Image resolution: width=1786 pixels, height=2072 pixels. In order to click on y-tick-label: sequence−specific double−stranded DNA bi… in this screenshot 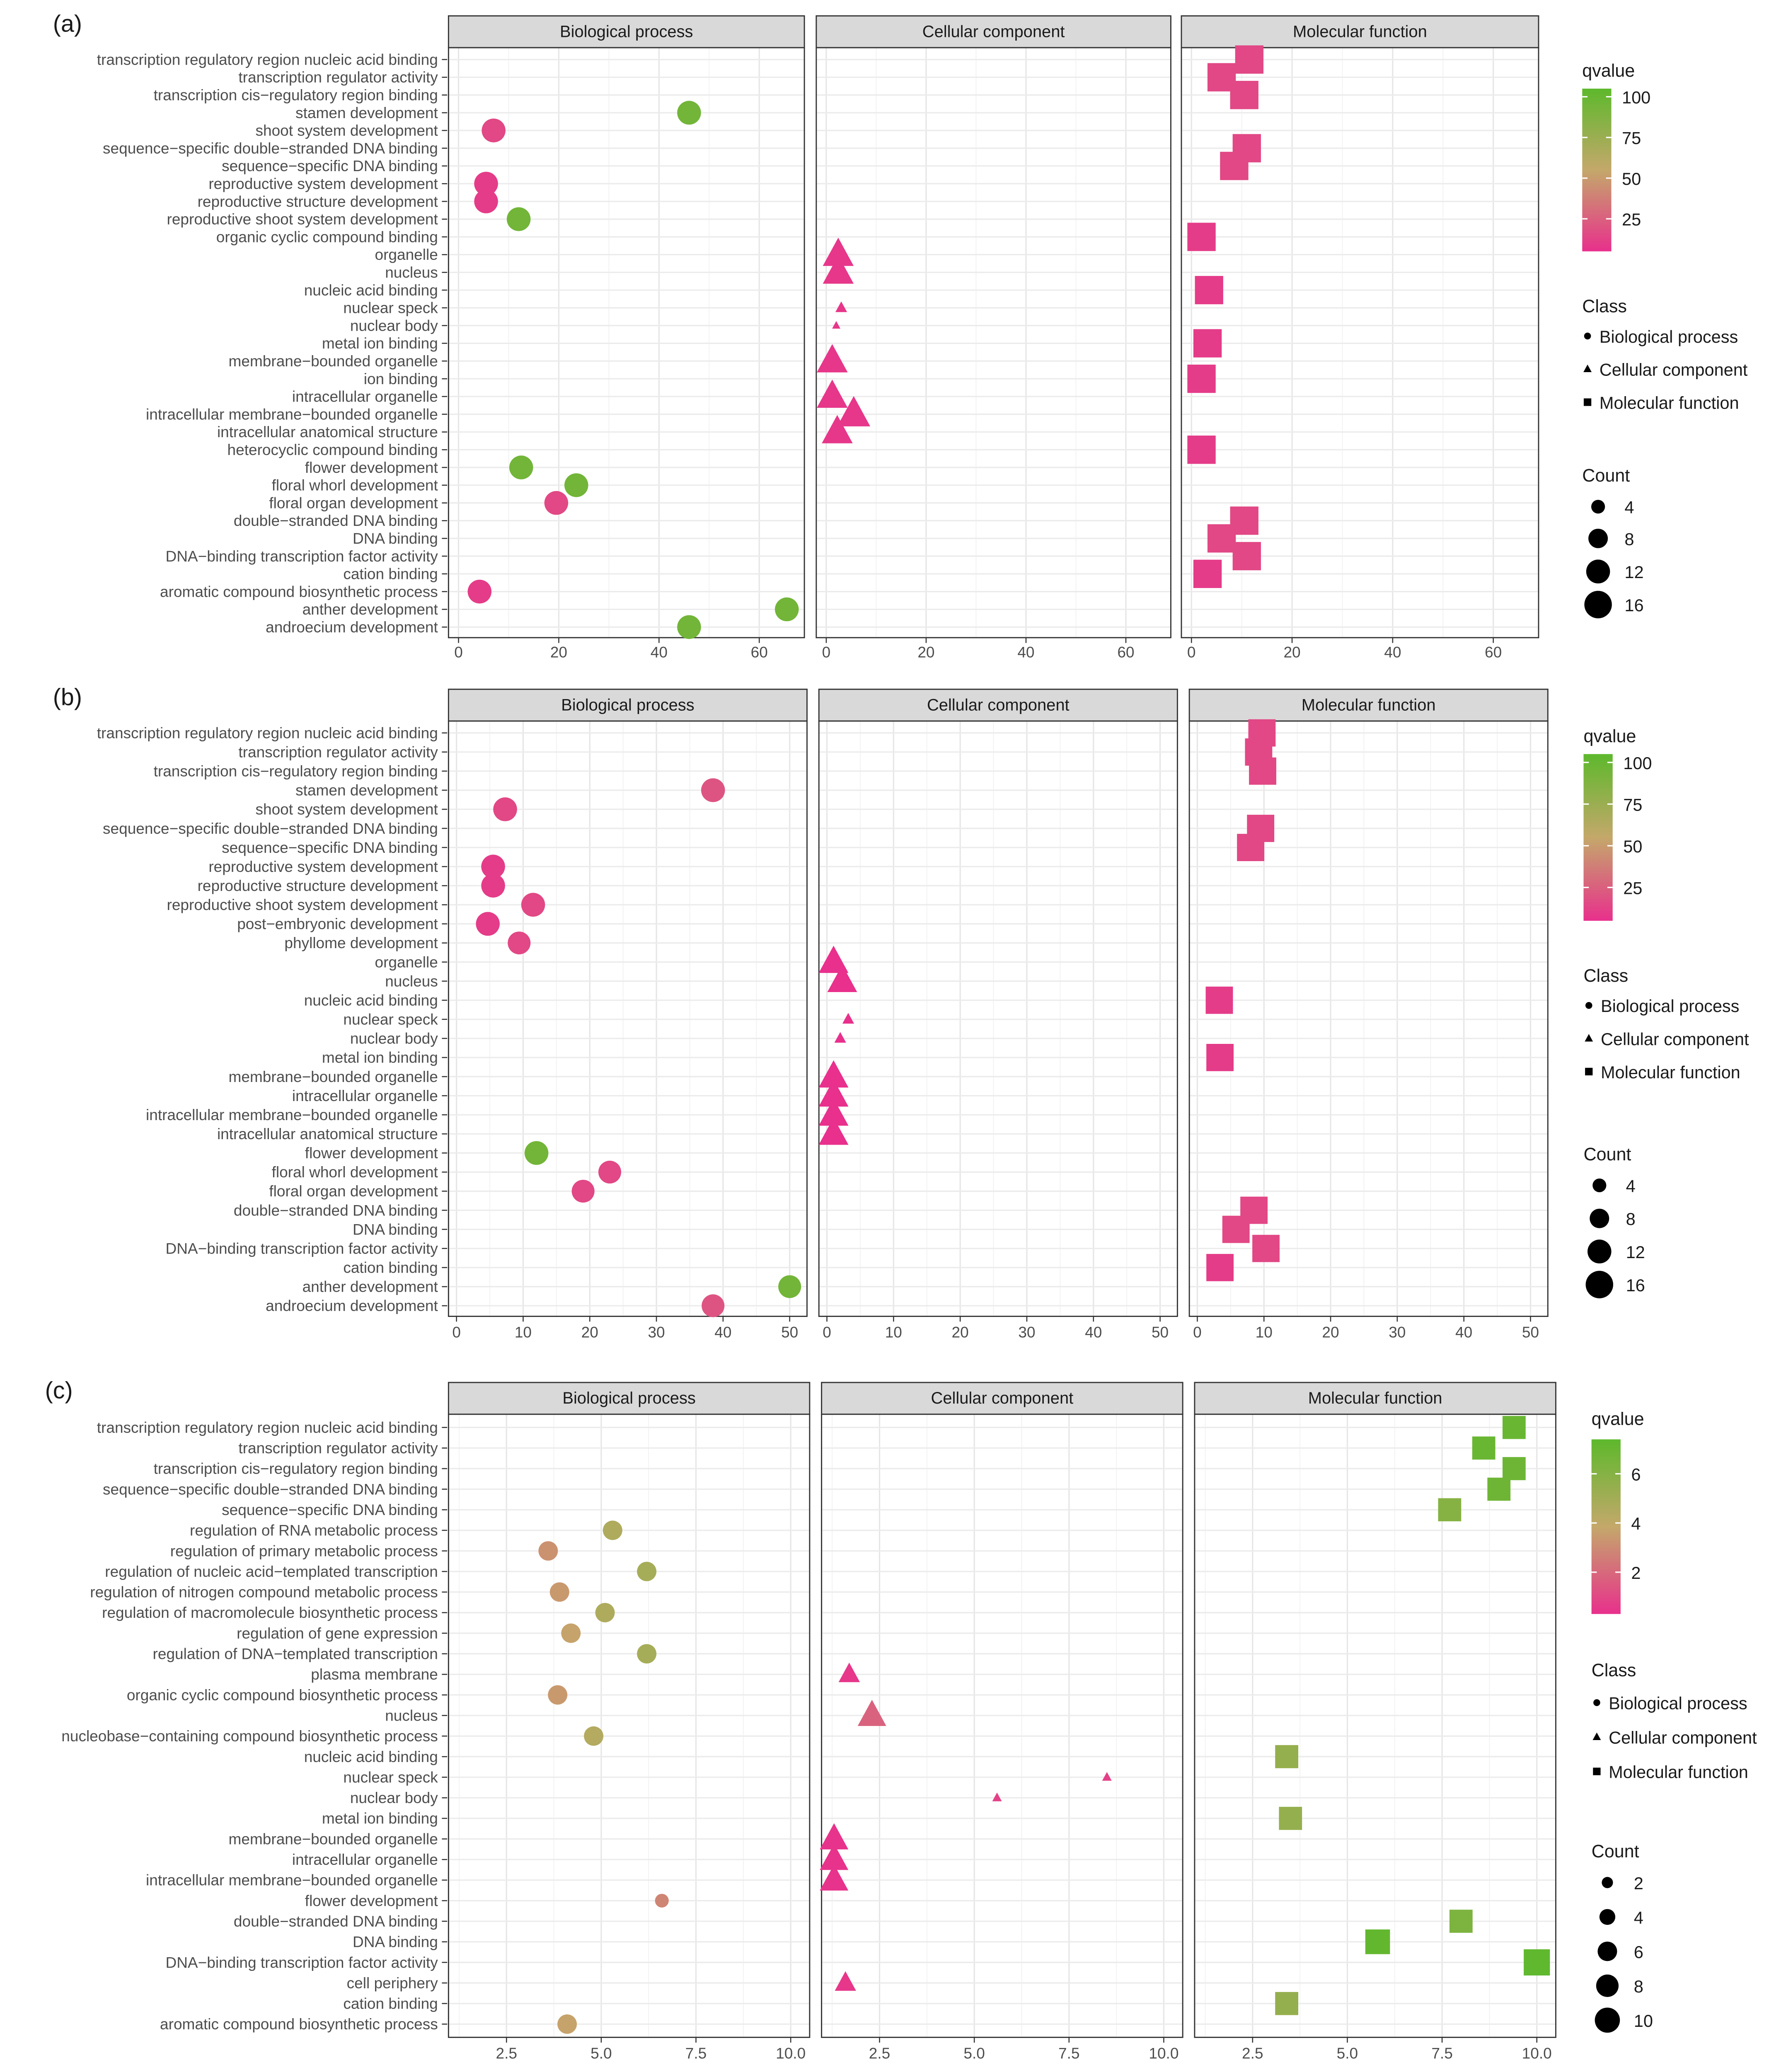, I will do `click(270, 1489)`.